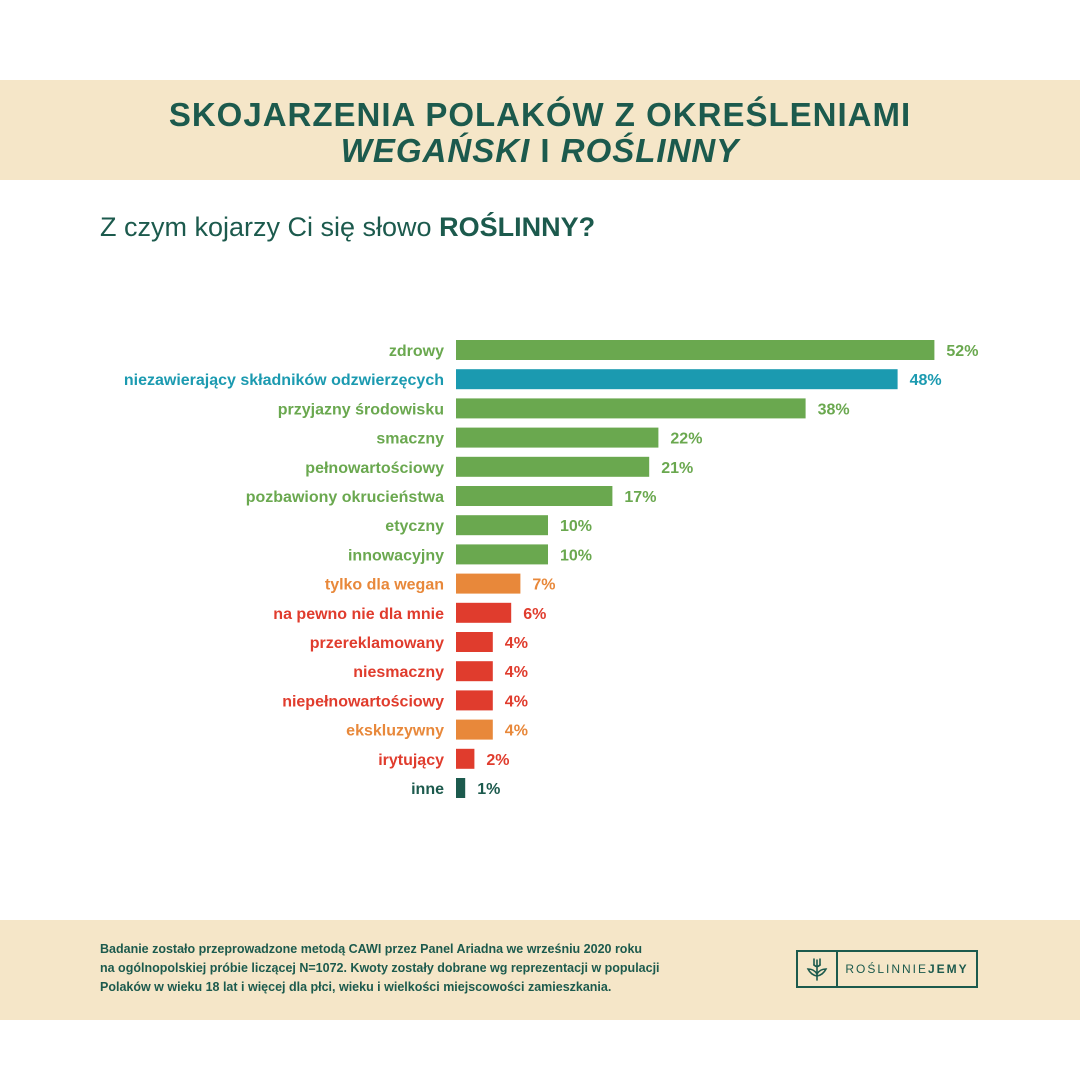 Image resolution: width=1080 pixels, height=1080 pixels. Describe the element at coordinates (411, 760) in the screenshot. I see `category-label: irytujący` at that location.